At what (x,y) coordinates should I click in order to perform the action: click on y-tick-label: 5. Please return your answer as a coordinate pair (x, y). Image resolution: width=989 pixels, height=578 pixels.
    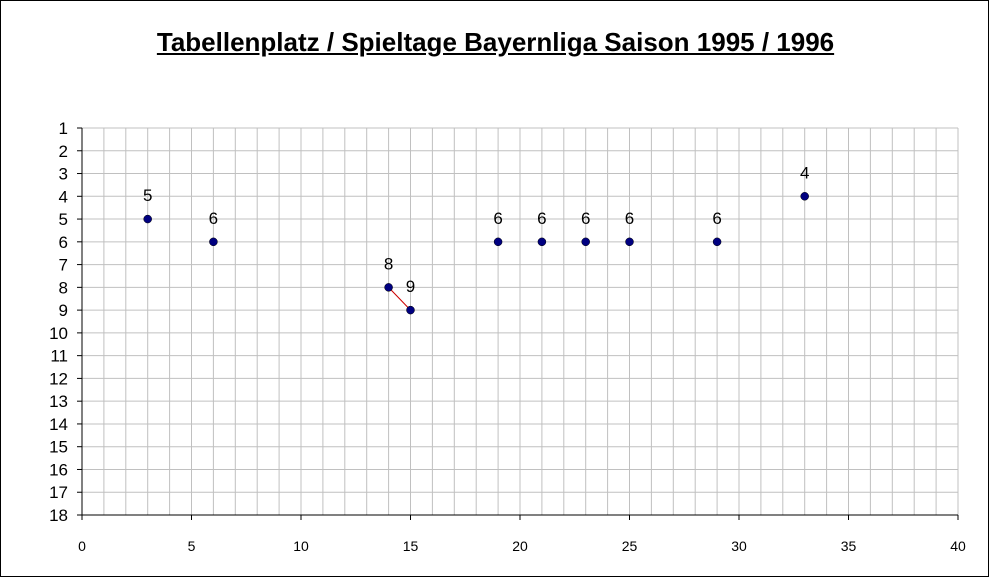
    Looking at the image, I should click on (63, 219).